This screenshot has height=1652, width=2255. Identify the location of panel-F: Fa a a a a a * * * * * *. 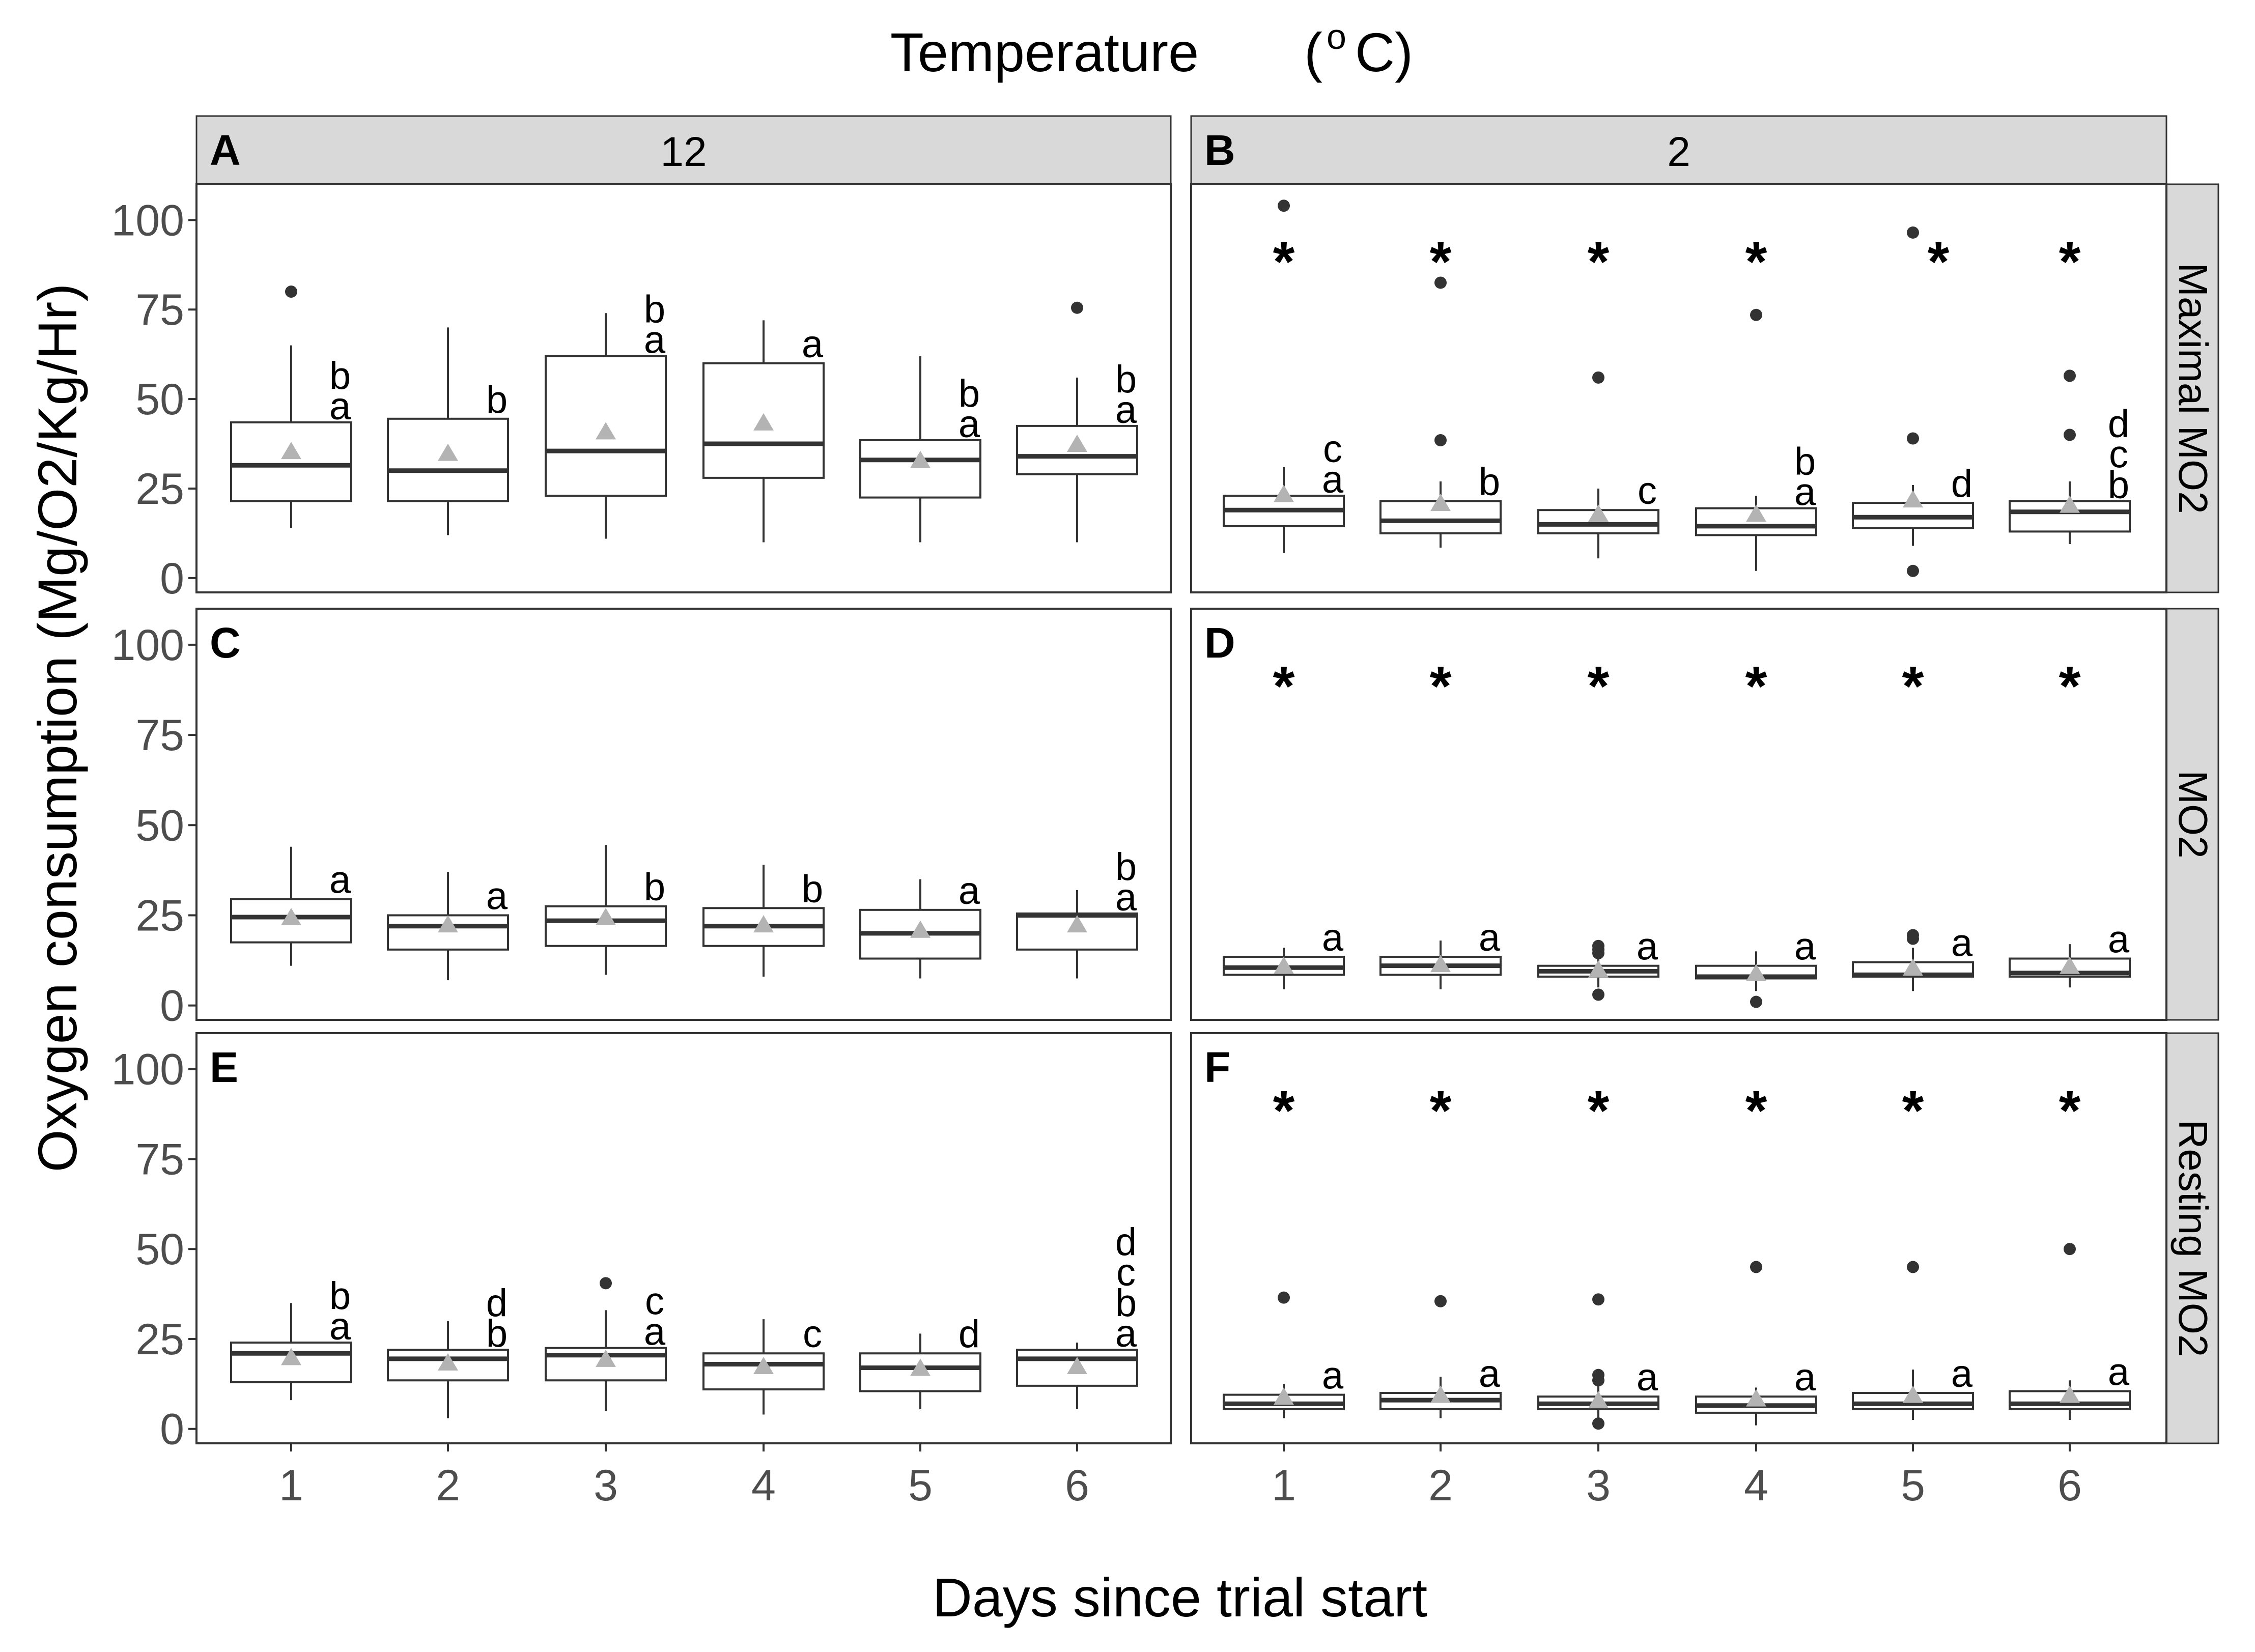
(1678, 1238).